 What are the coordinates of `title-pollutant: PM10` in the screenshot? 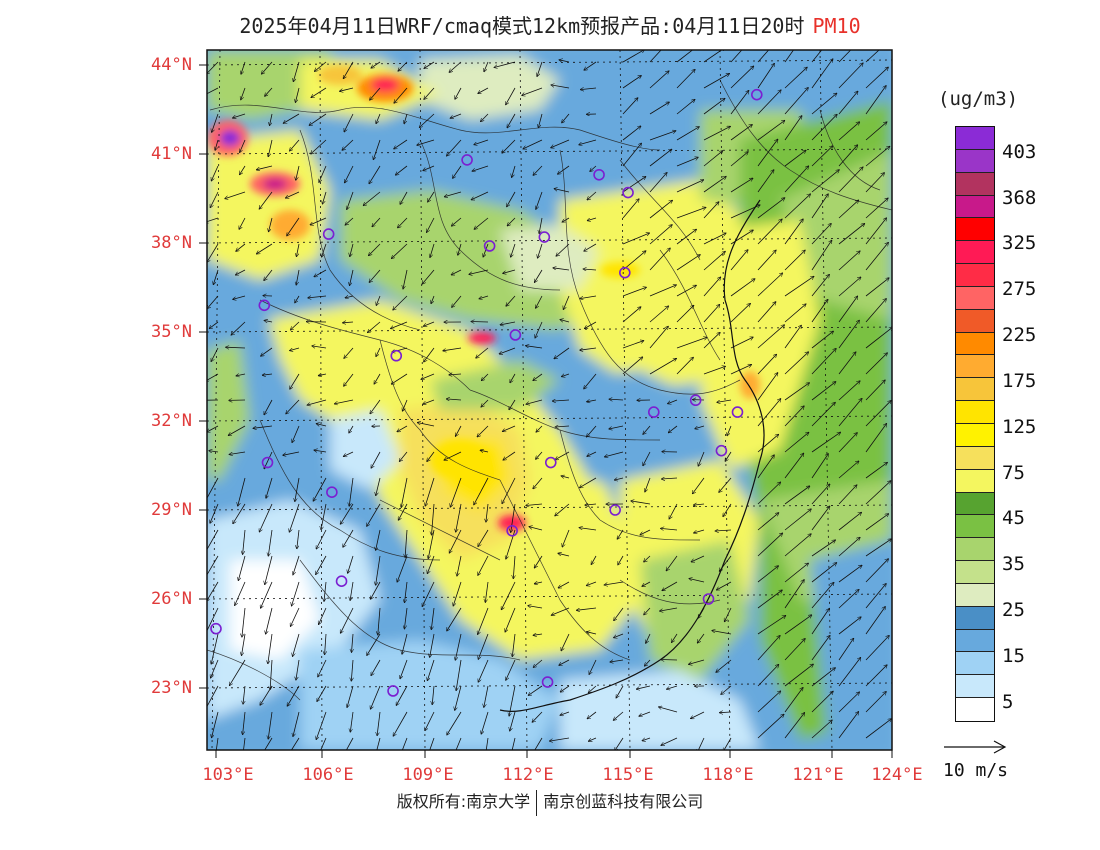 It's located at (836, 26).